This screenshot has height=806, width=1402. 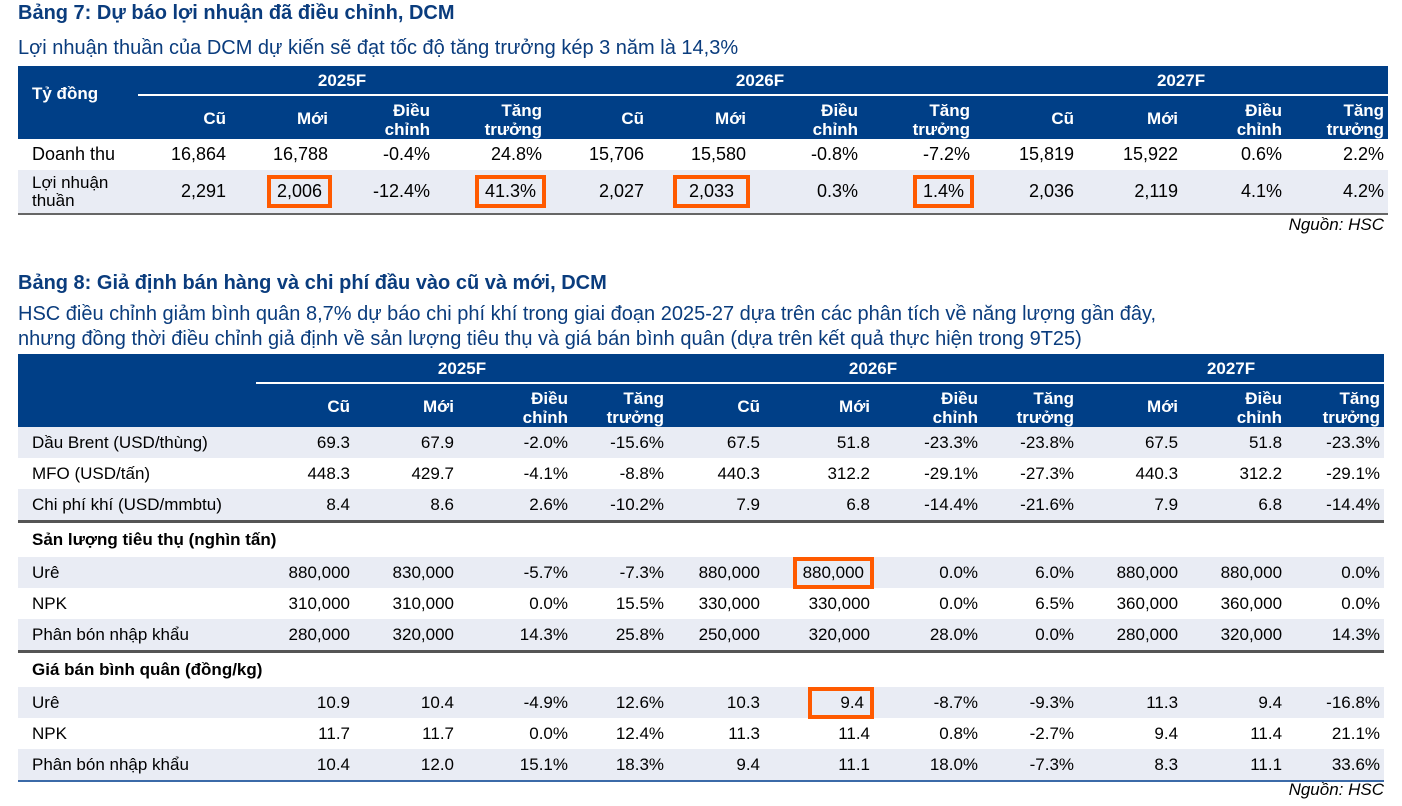 I want to click on cell: 2,291, so click(x=203, y=191).